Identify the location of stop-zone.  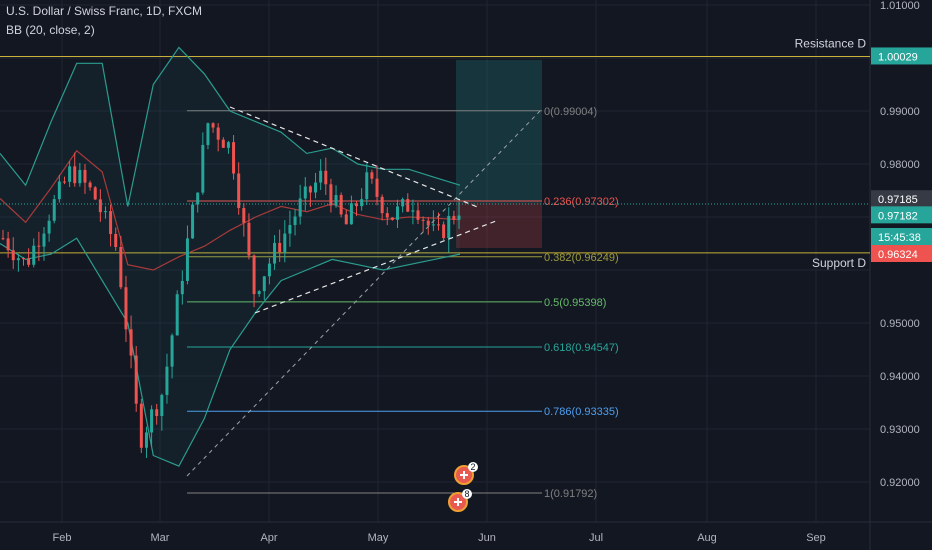
(499, 225).